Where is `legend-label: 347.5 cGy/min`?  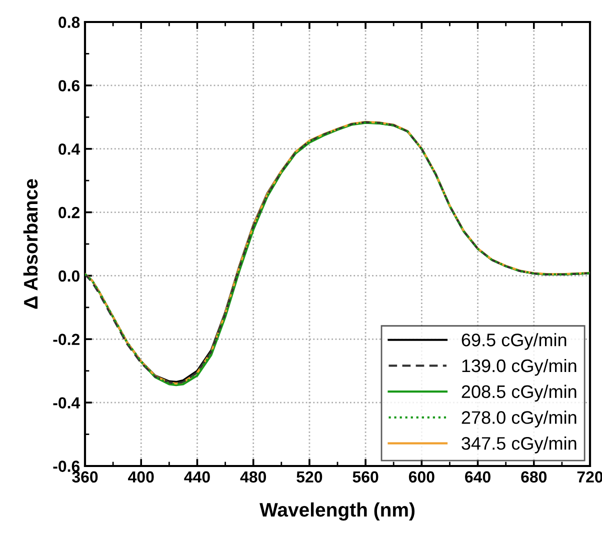 legend-label: 347.5 cGy/min is located at coordinates (519, 445).